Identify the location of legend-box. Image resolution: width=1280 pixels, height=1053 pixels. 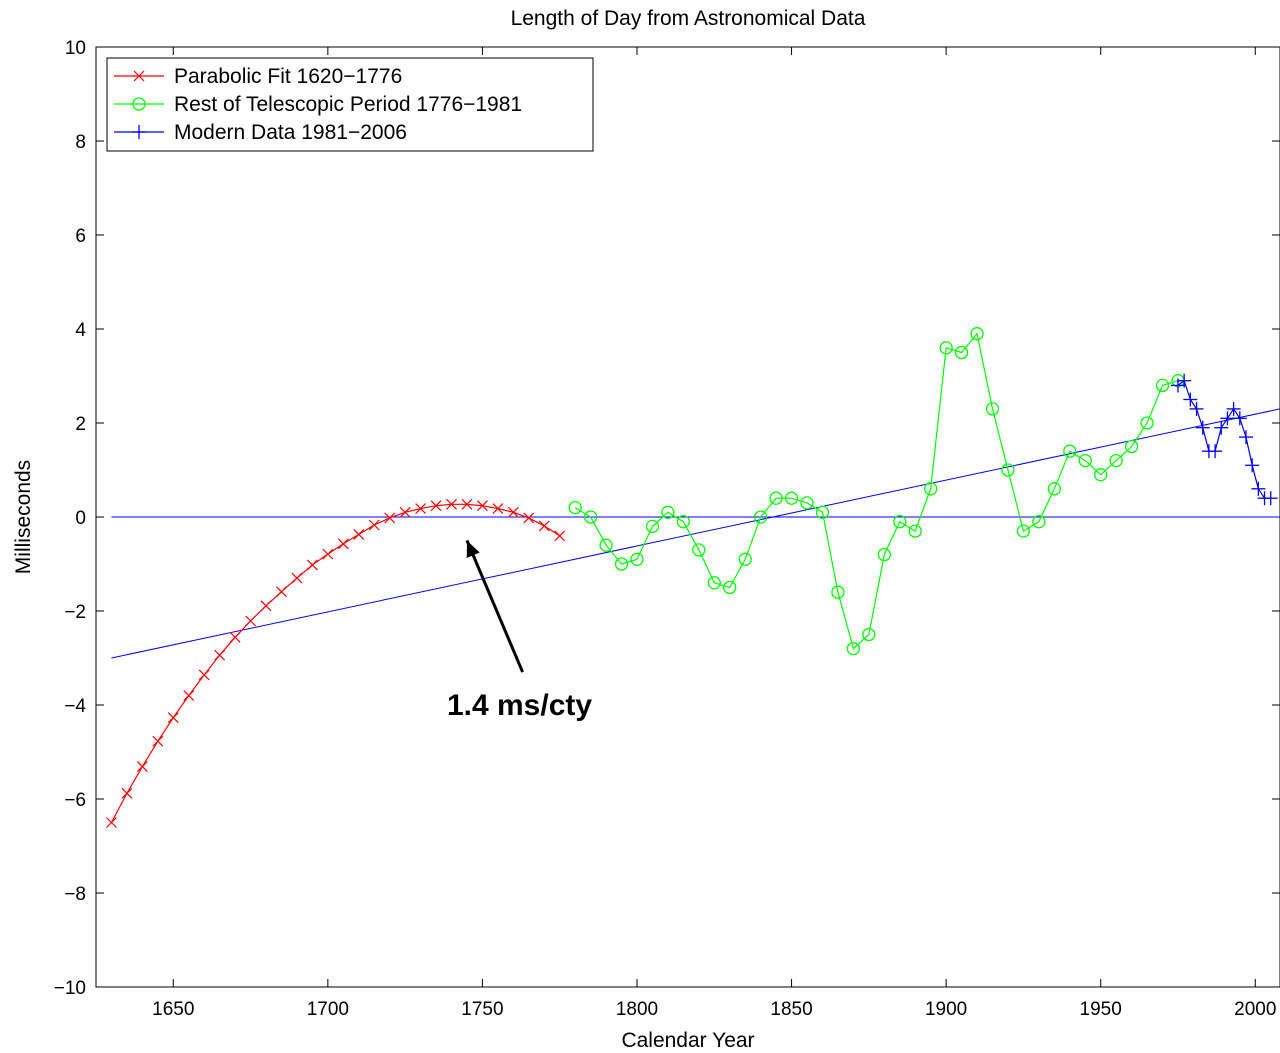
(350, 104).